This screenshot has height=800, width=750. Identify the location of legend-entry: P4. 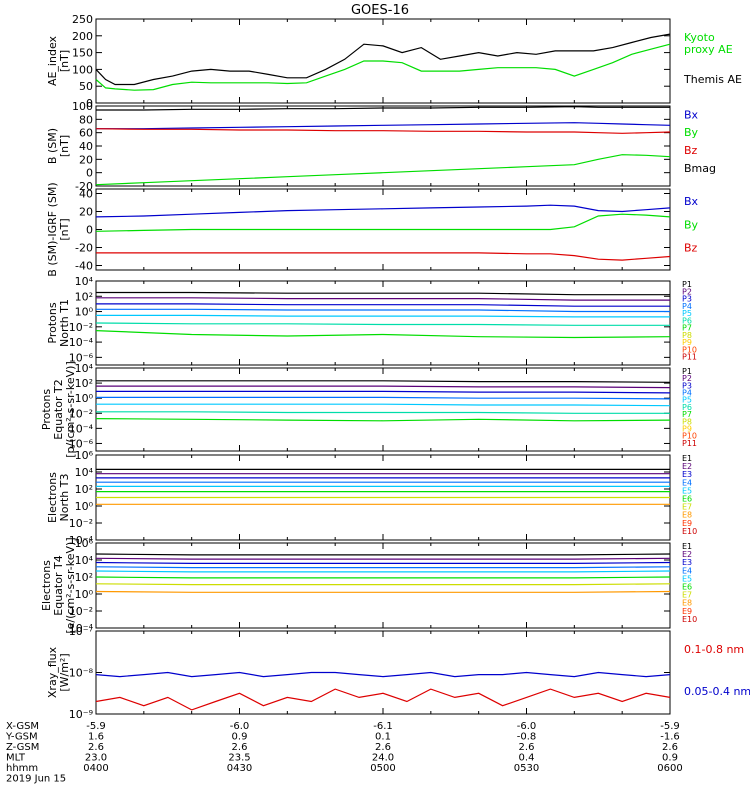
(687, 393).